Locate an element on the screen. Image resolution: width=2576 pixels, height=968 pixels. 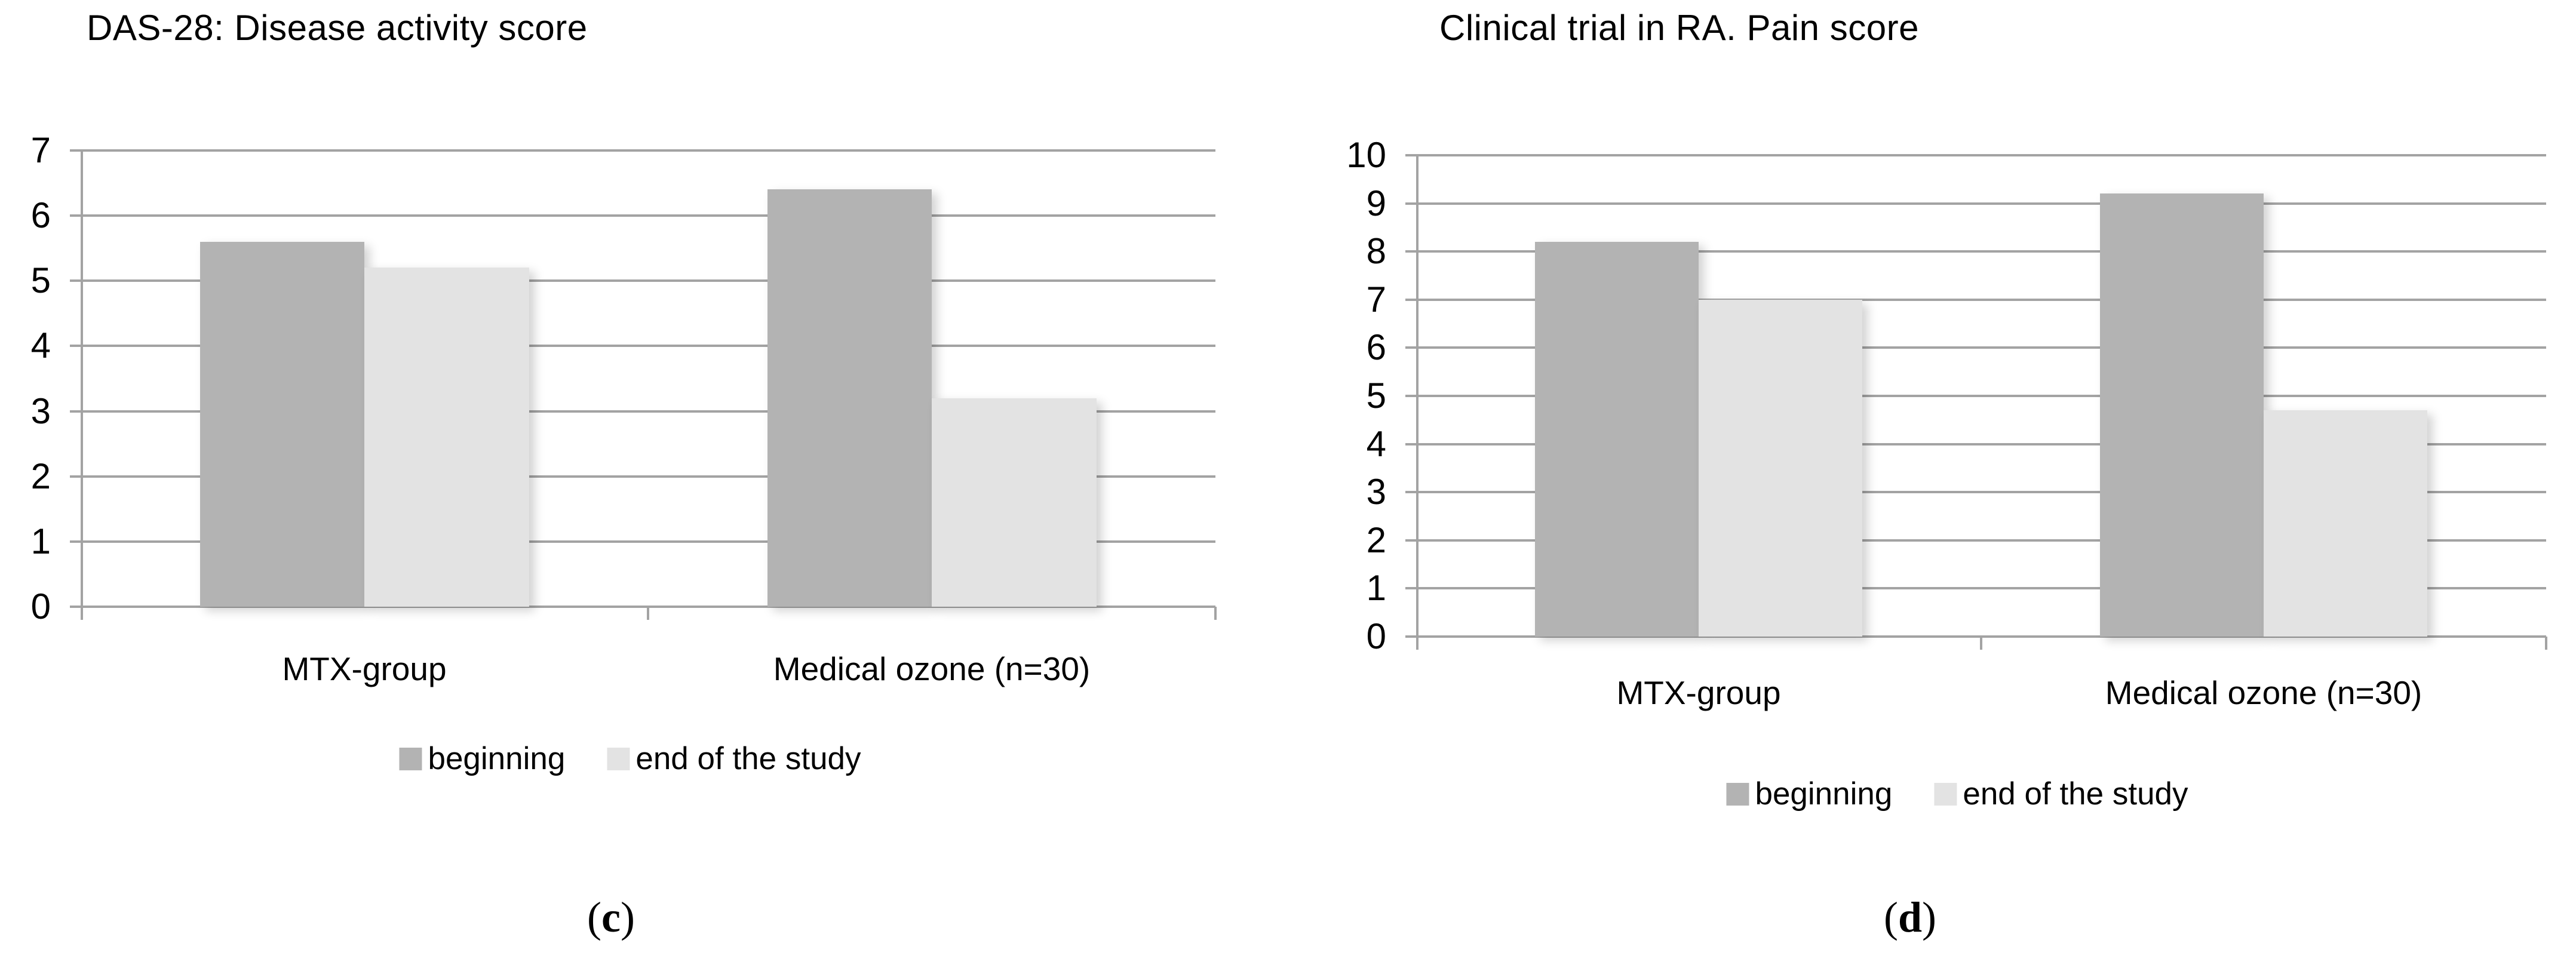
caption-letter: d is located at coordinates (1911, 917).